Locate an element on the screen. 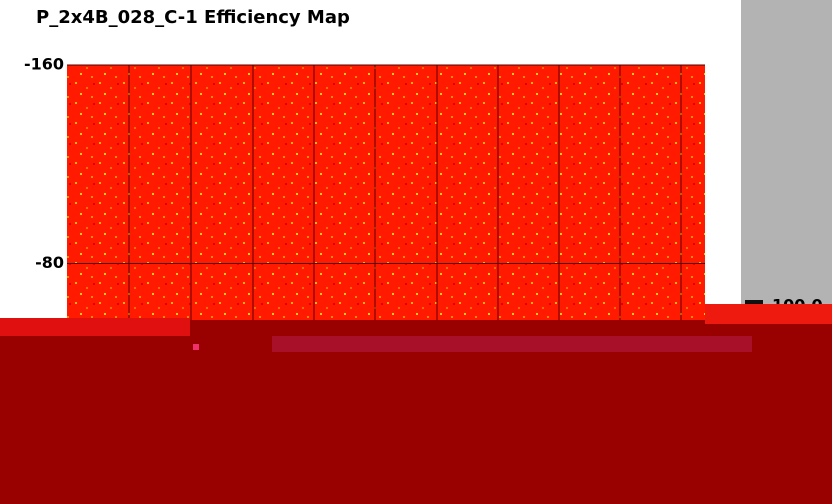 Image resolution: width=832 pixels, height=504 pixels. y-tick-label: -160 is located at coordinates (44, 64).